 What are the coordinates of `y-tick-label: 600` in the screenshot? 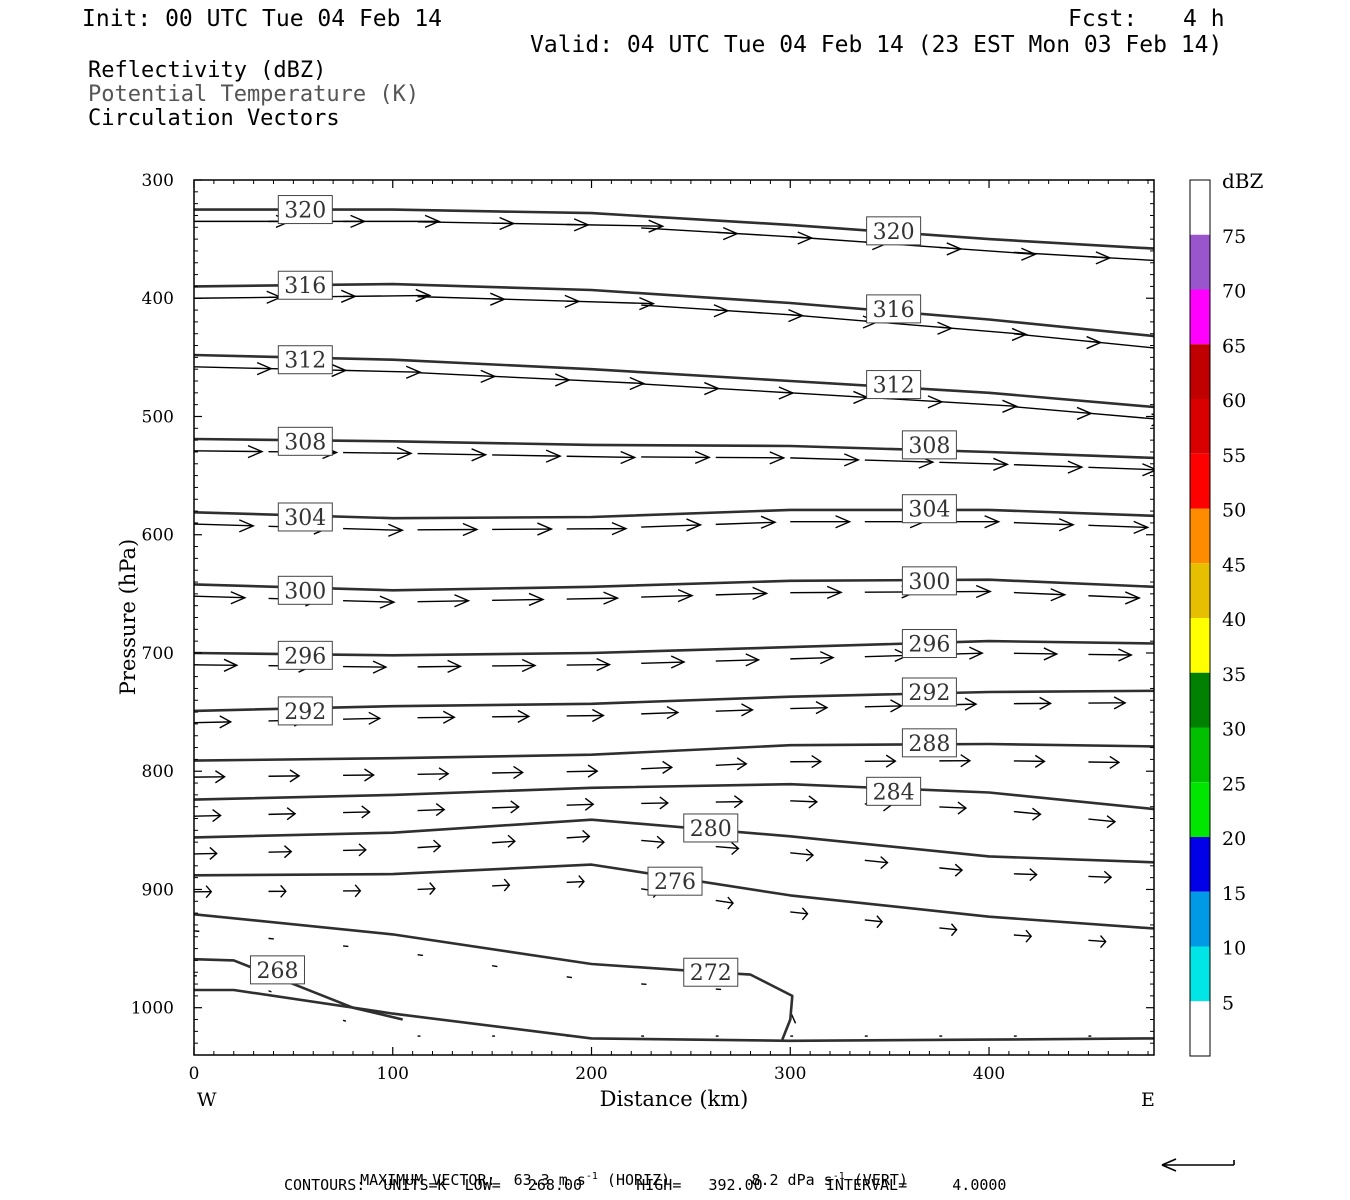 It's located at (158, 536).